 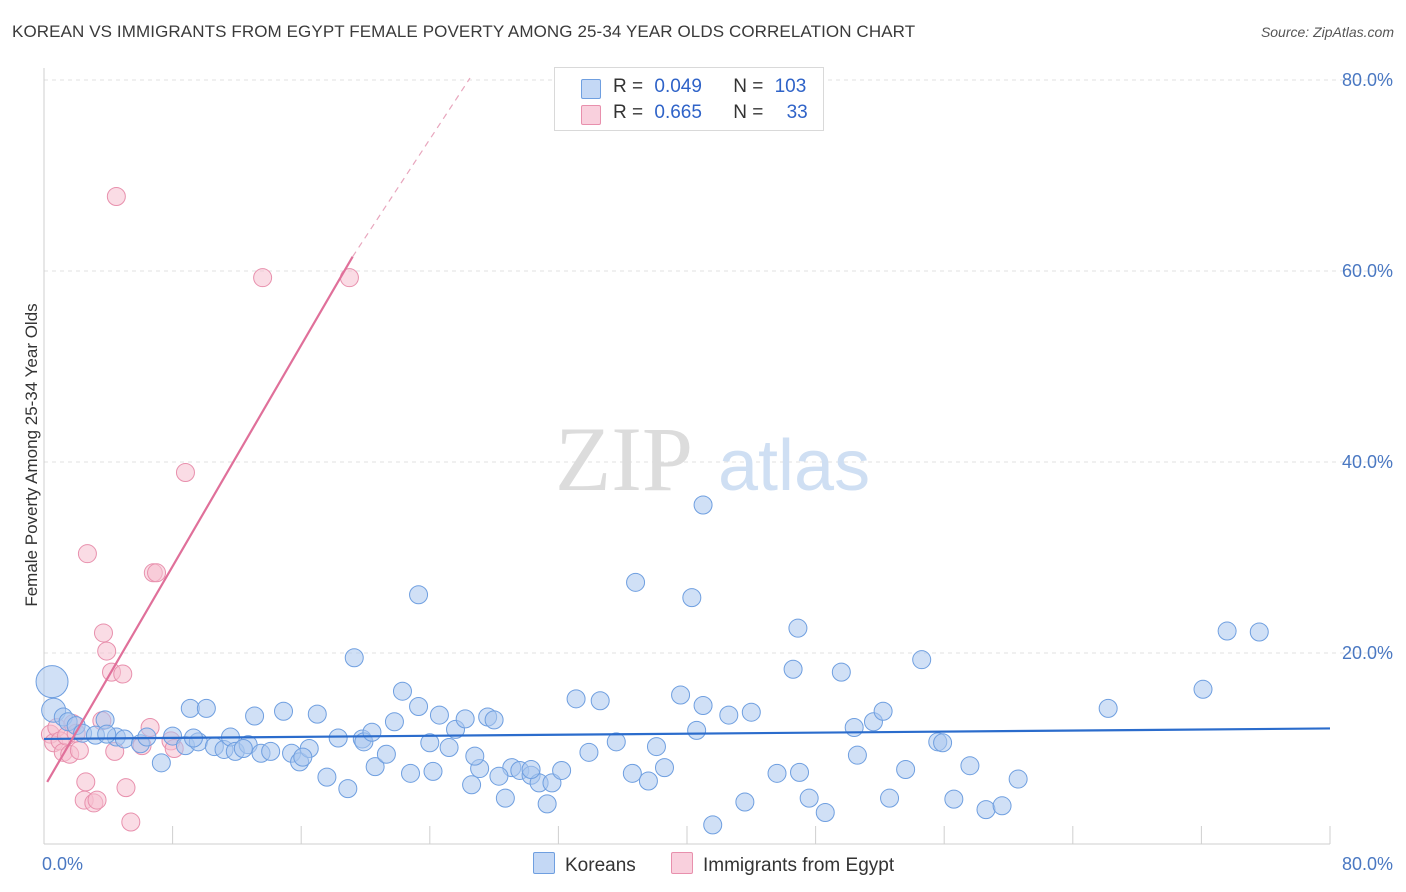 I want to click on watermark: ZIP atlas, so click(x=712, y=459).